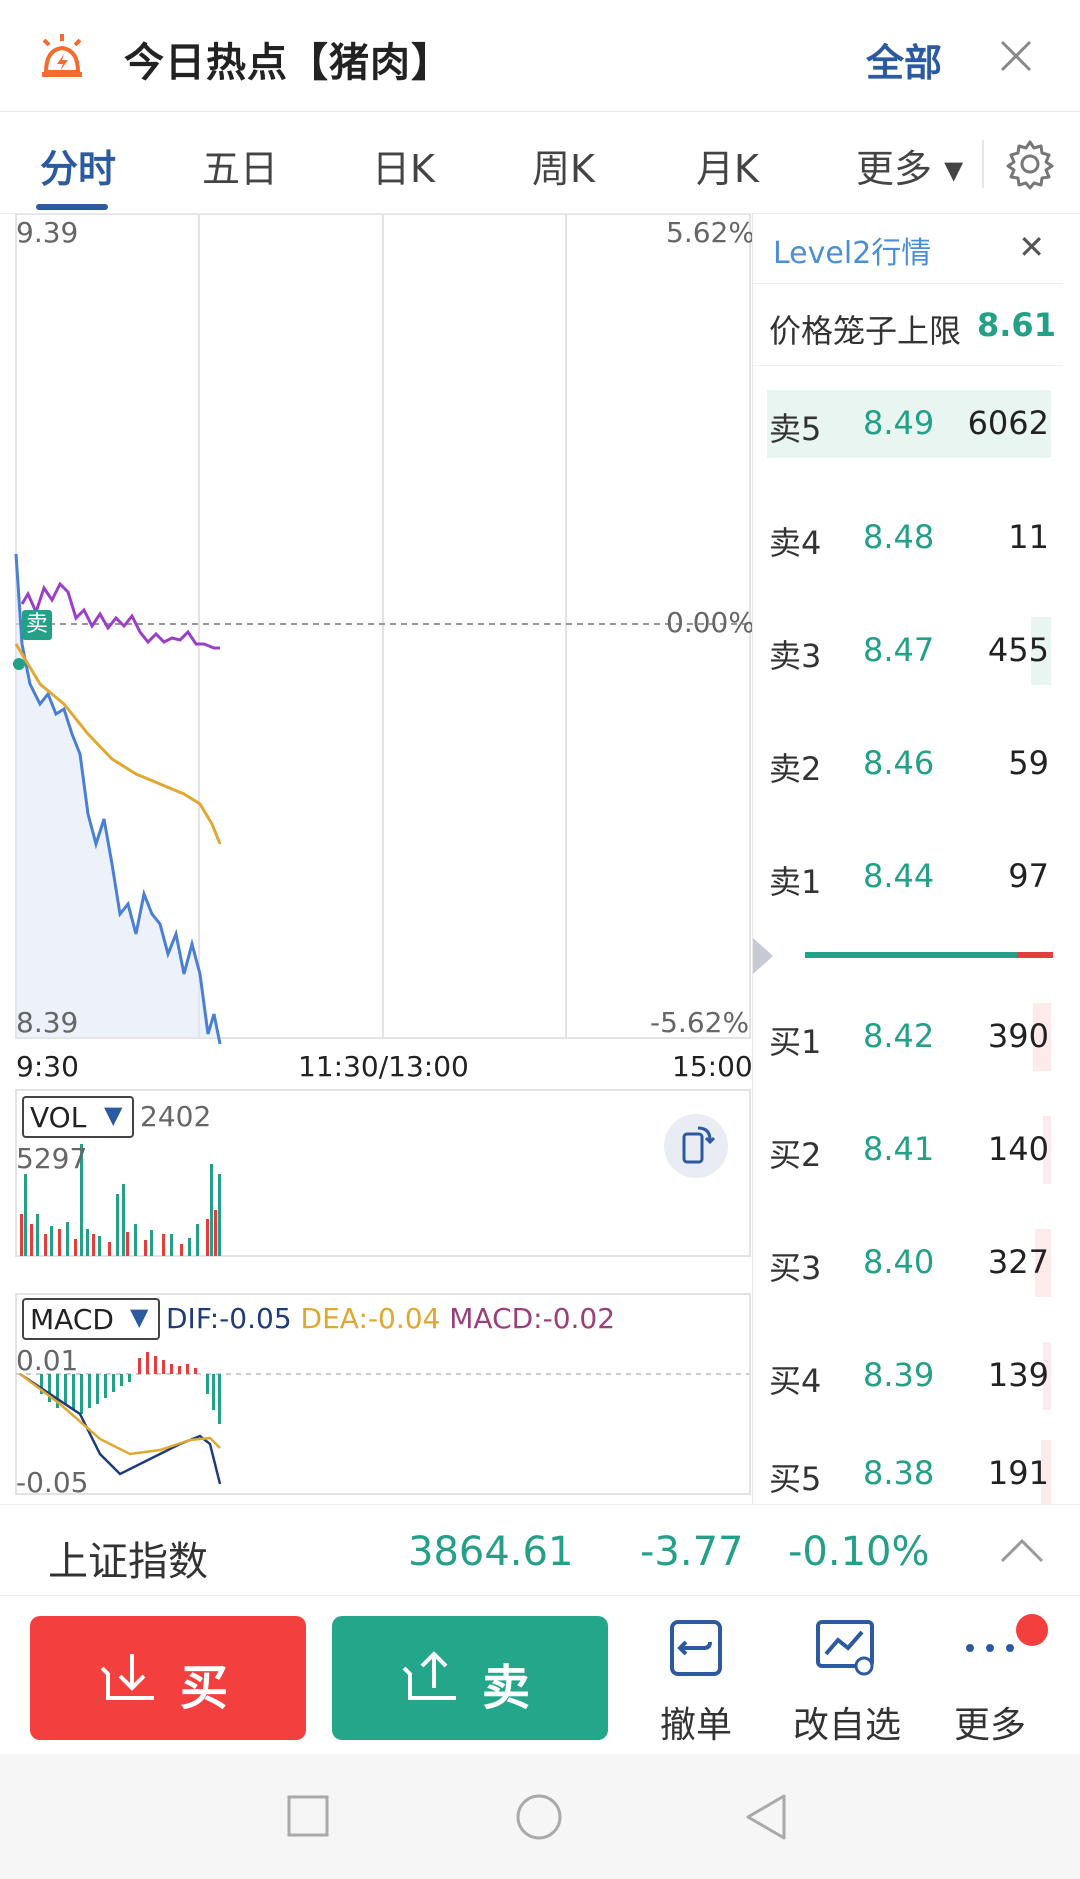 Image resolution: width=1080 pixels, height=1879 pixels. Describe the element at coordinates (1030, 164) in the screenshot. I see `gear-icon` at that location.